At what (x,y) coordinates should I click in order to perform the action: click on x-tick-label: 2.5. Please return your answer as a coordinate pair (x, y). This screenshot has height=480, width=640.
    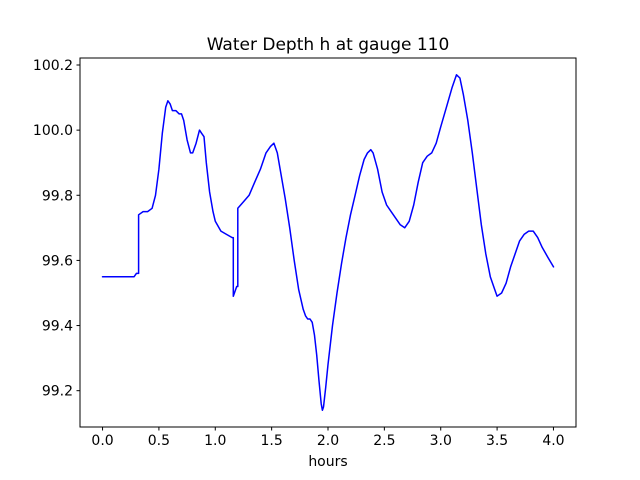
    Looking at the image, I should click on (384, 441).